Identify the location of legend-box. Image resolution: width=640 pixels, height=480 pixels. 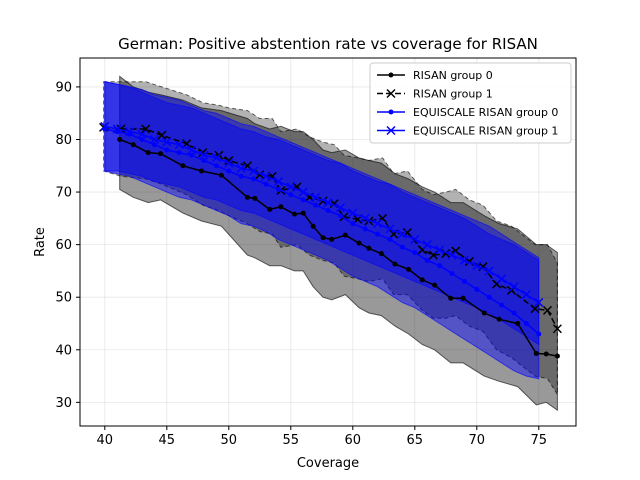
(470, 103).